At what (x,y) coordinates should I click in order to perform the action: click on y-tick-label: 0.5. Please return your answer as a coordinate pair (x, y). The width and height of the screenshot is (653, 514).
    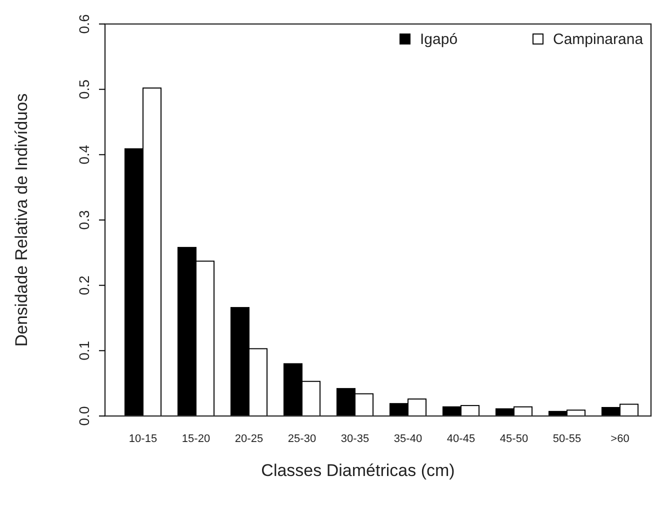
    Looking at the image, I should click on (84, 89).